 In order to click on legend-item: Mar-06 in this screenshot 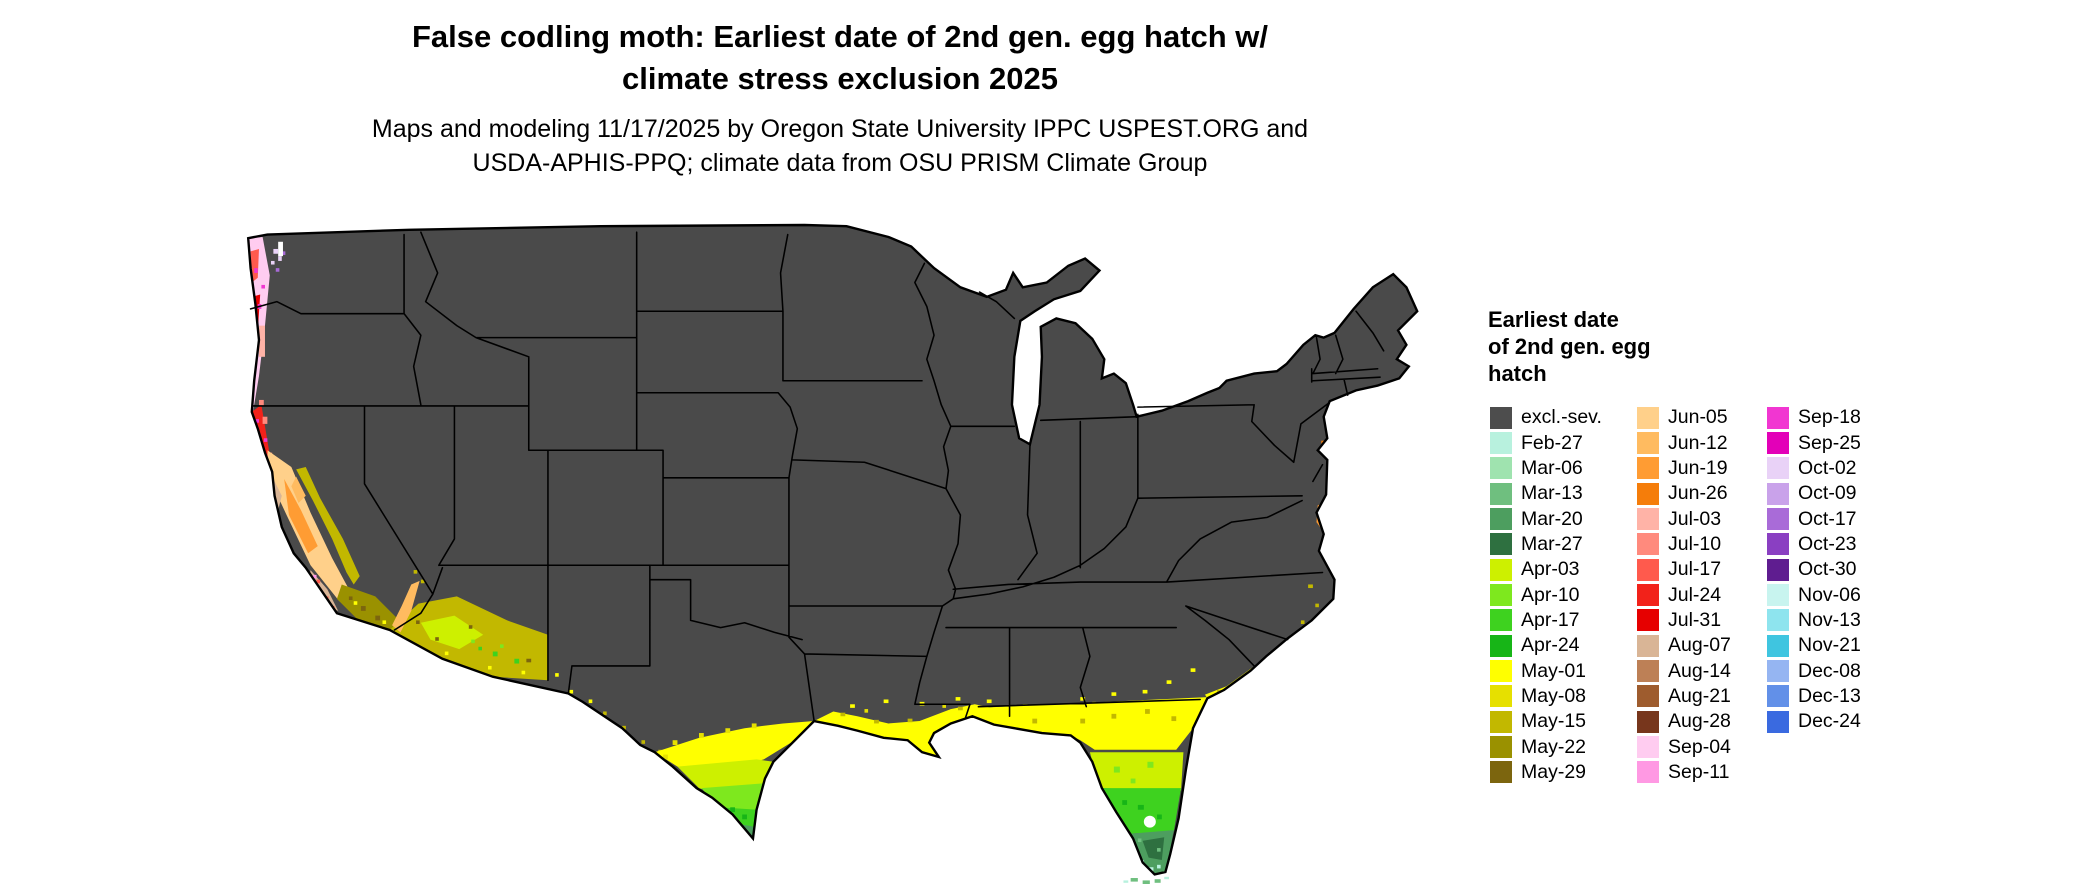, I will do `click(1546, 468)`.